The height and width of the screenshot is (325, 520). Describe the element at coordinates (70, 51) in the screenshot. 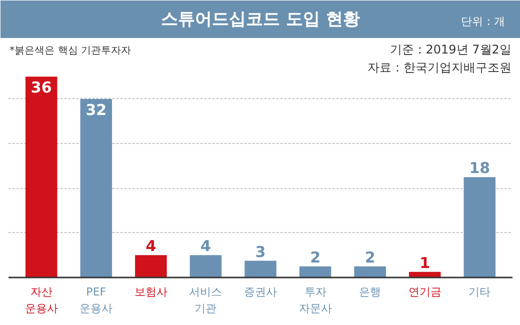

I see `text: *붉은색은 핵심 기관투자자` at that location.